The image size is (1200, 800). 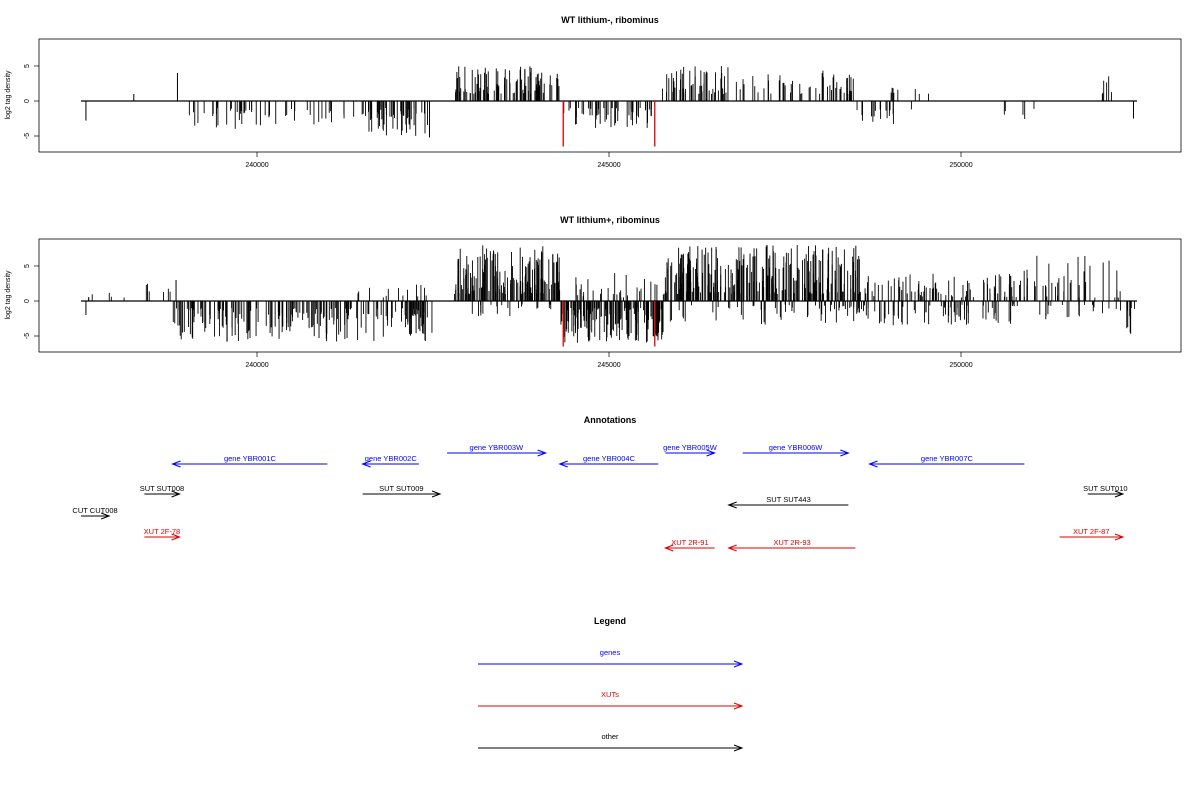 What do you see at coordinates (610, 736) in the screenshot?
I see `legend-label: other` at bounding box center [610, 736].